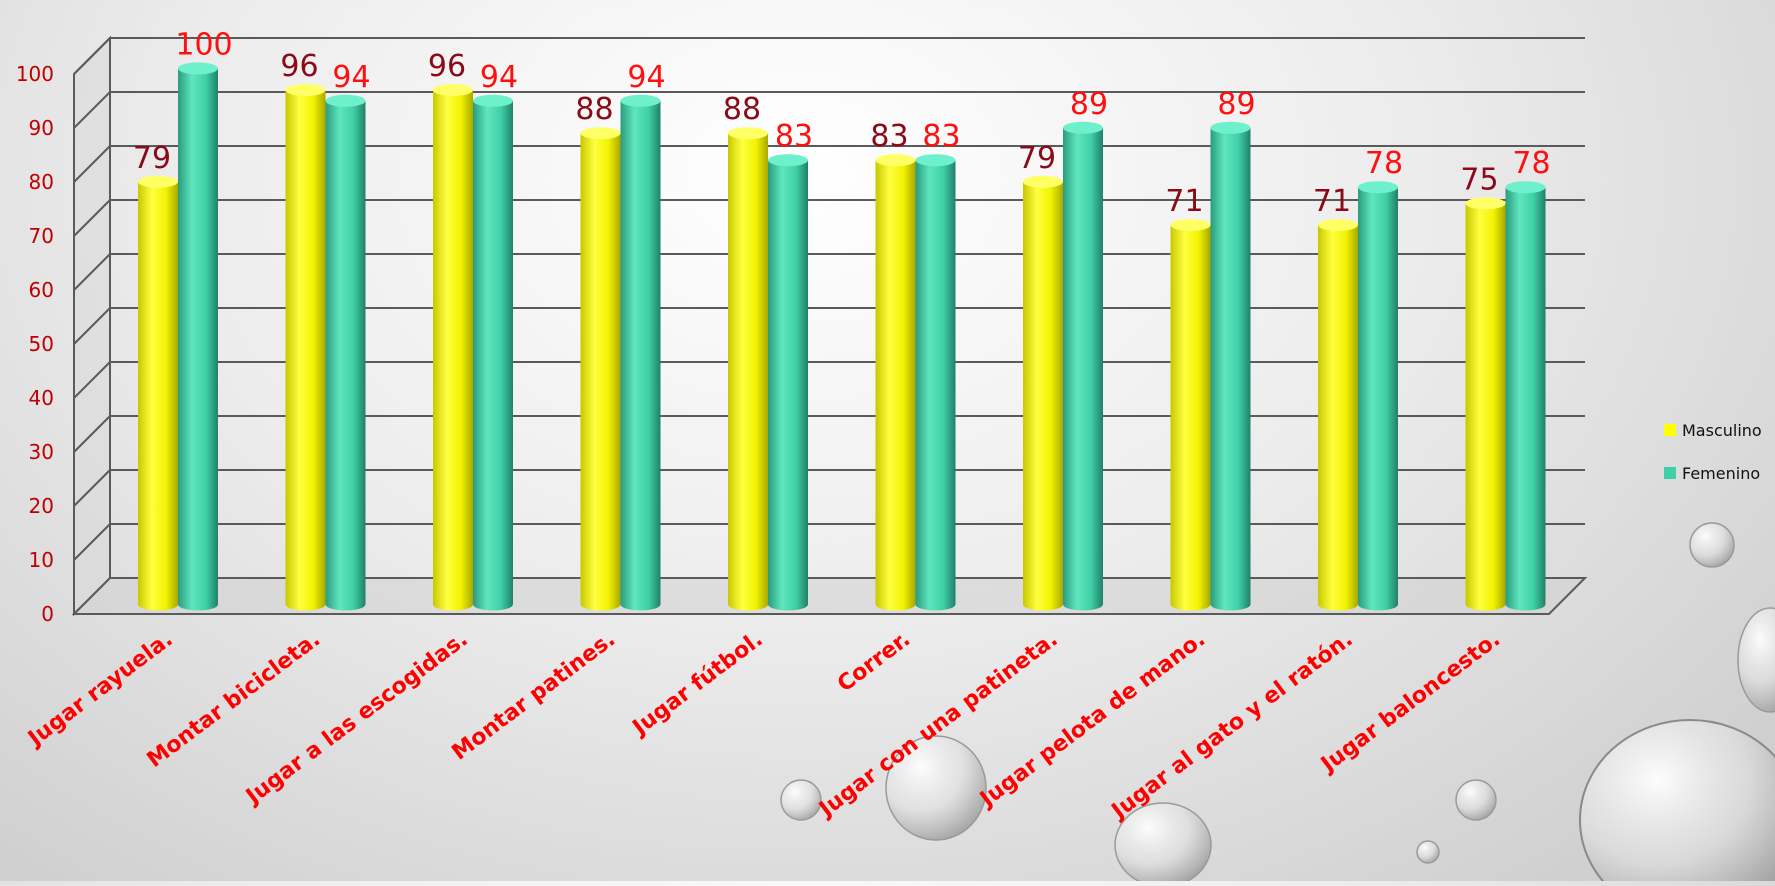 This screenshot has width=1775, height=886. What do you see at coordinates (47, 614) in the screenshot?
I see `y-tick-label: 0` at bounding box center [47, 614].